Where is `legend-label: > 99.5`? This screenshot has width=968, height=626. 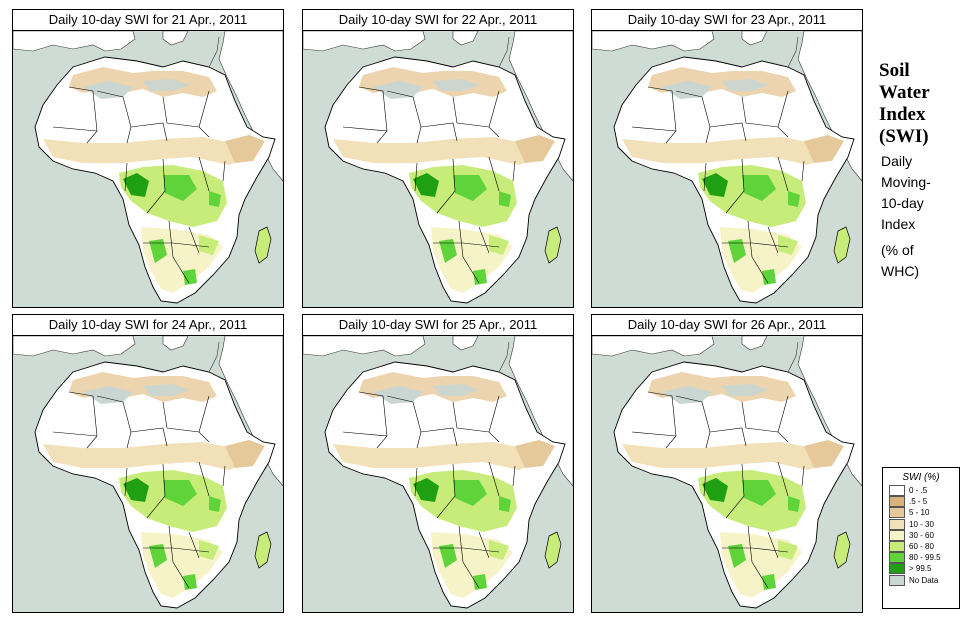 legend-label: > 99.5 is located at coordinates (920, 569).